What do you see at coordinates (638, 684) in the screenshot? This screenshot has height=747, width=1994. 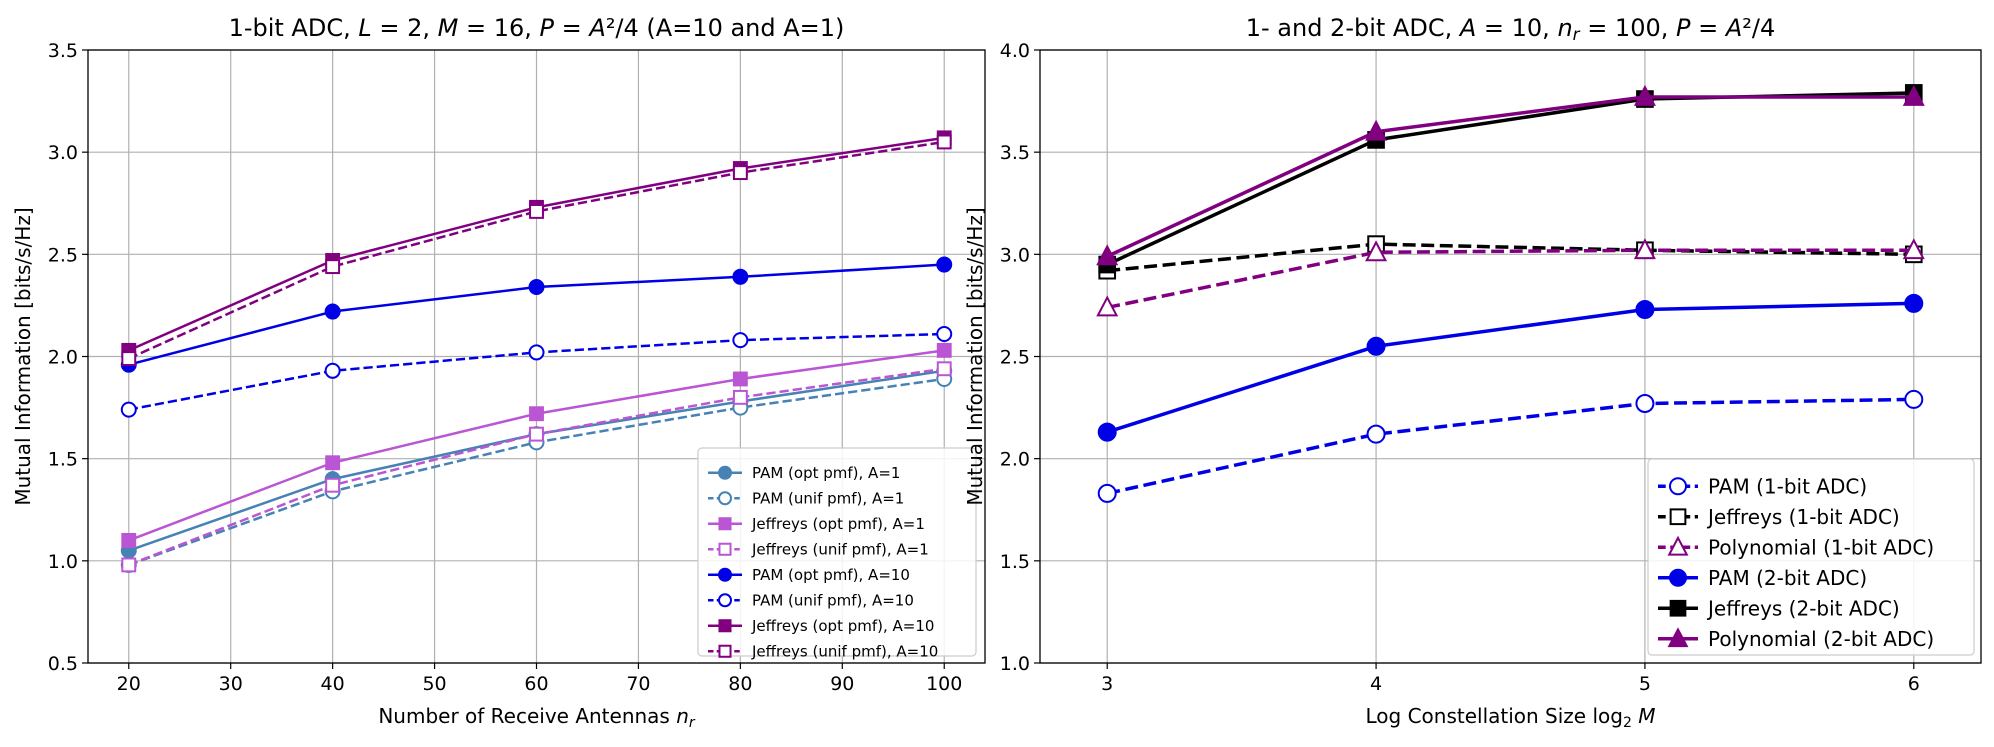 I see `x-tick-label: 70` at bounding box center [638, 684].